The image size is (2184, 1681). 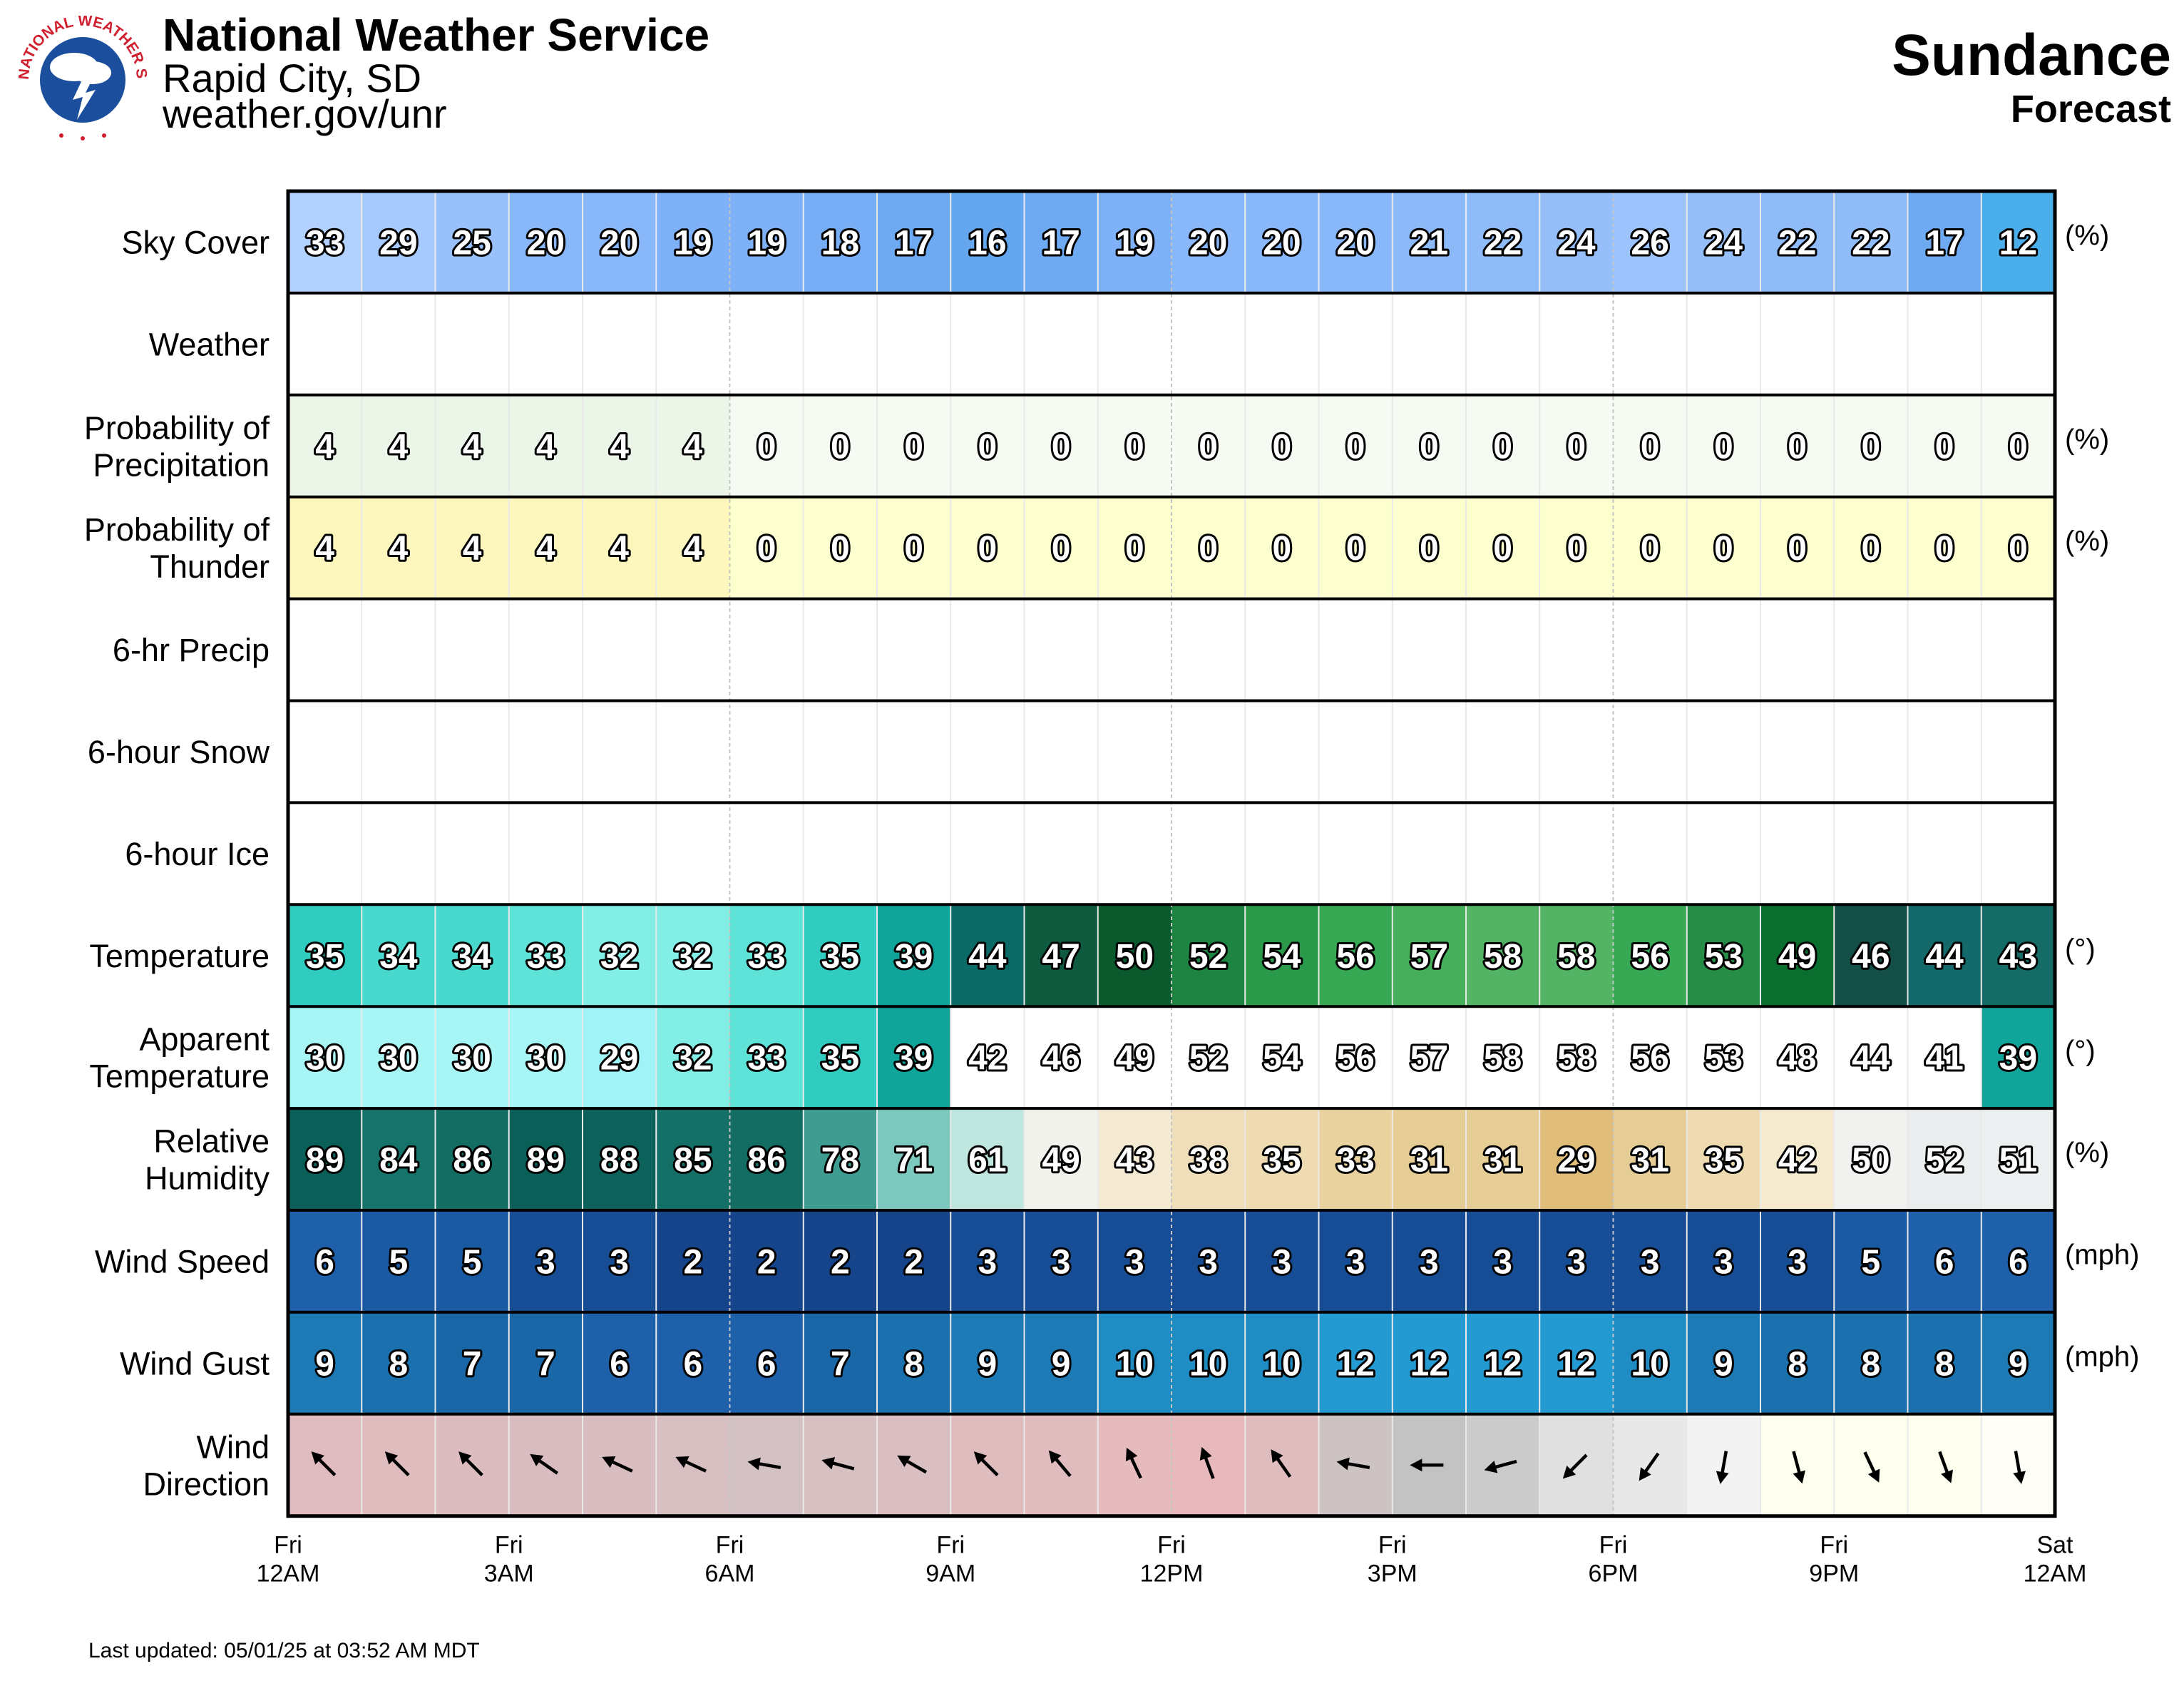 I want to click on apparent-temperature-unit-label: (°), so click(x=2080, y=1051).